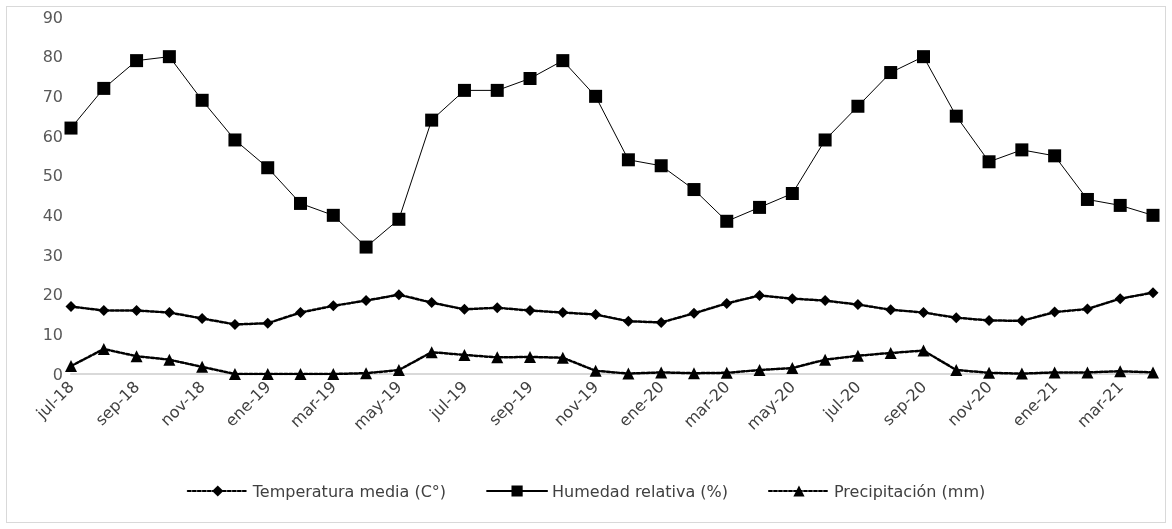  I want to click on legend-label: Precipitación (mm), so click(909, 491).